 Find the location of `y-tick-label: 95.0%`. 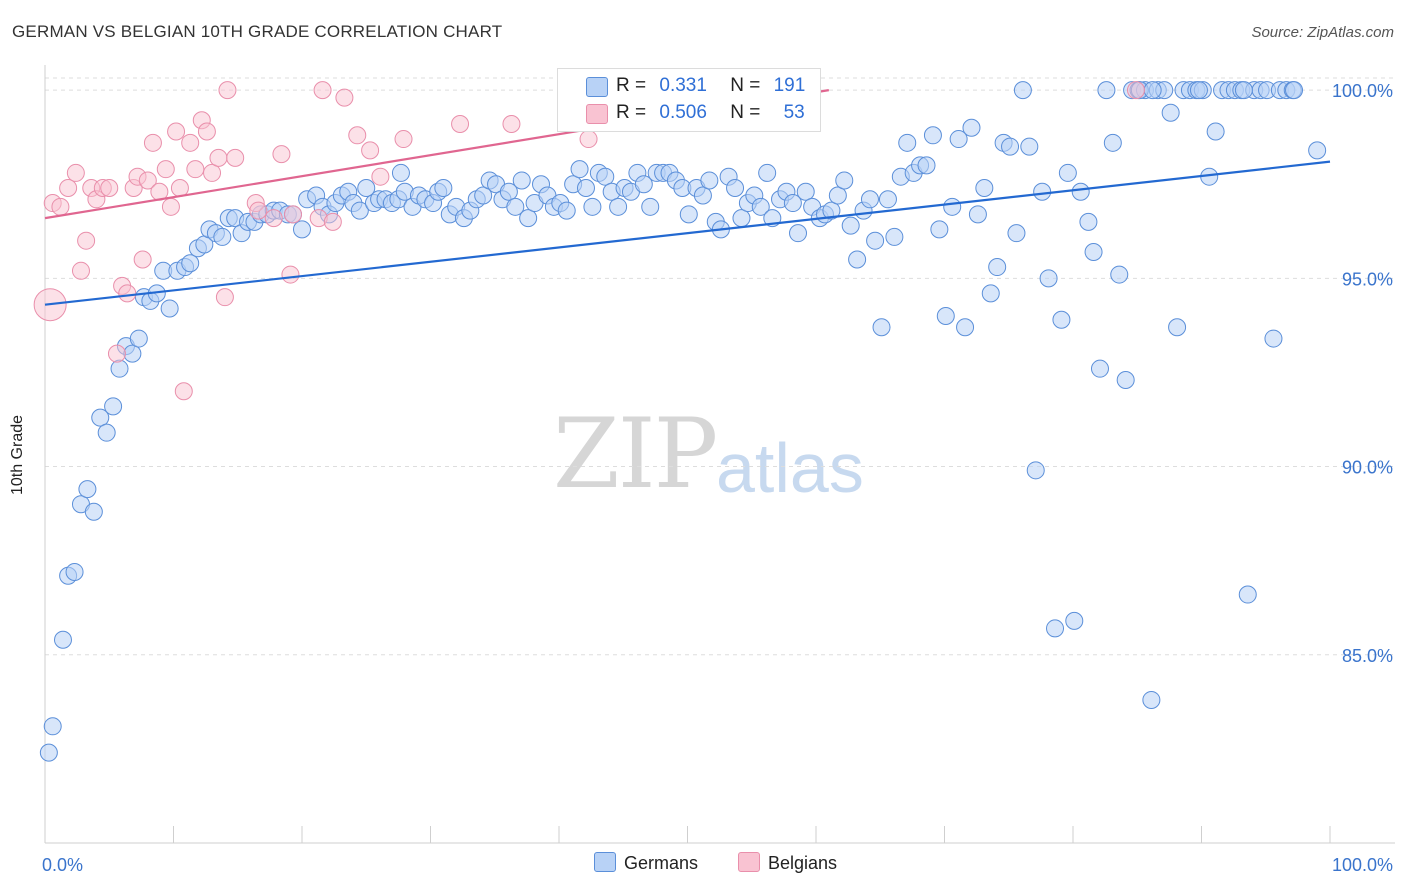

y-tick-label: 95.0% is located at coordinates (1367, 279).